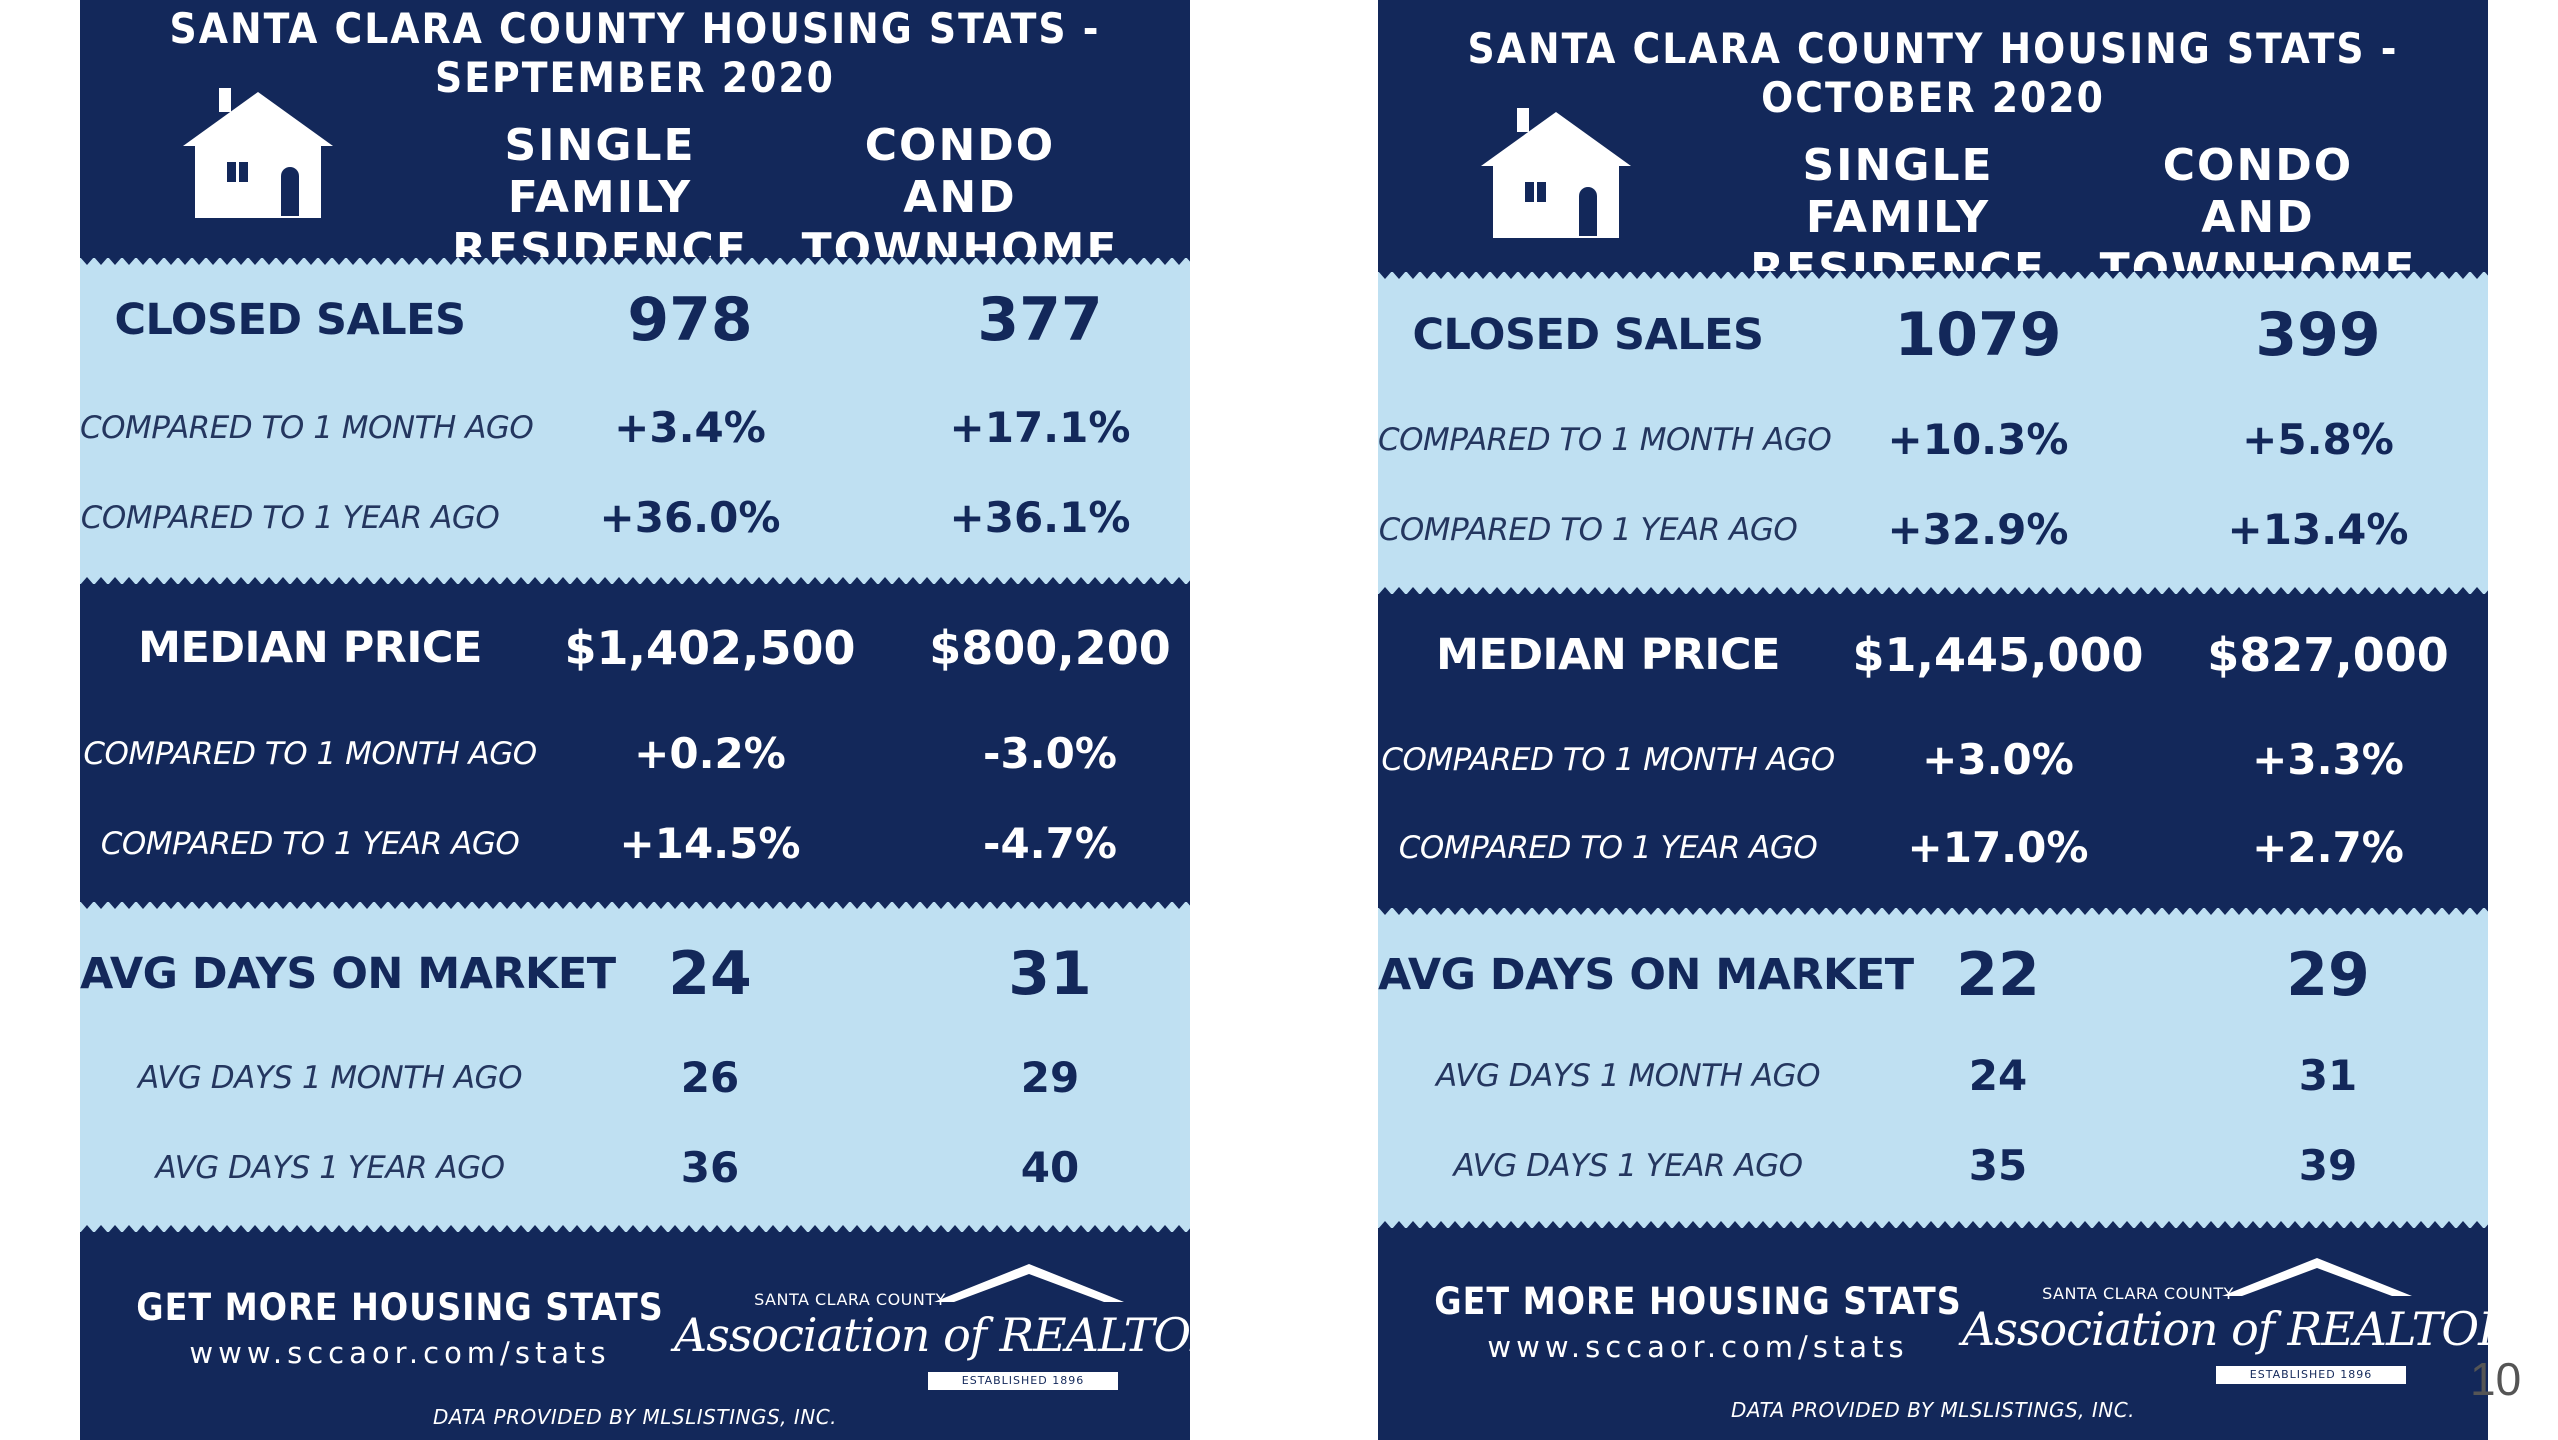 This screenshot has width=2558, height=1440. Describe the element at coordinates (710, 843) in the screenshot. I see `sfr-value: +14.5%` at that location.